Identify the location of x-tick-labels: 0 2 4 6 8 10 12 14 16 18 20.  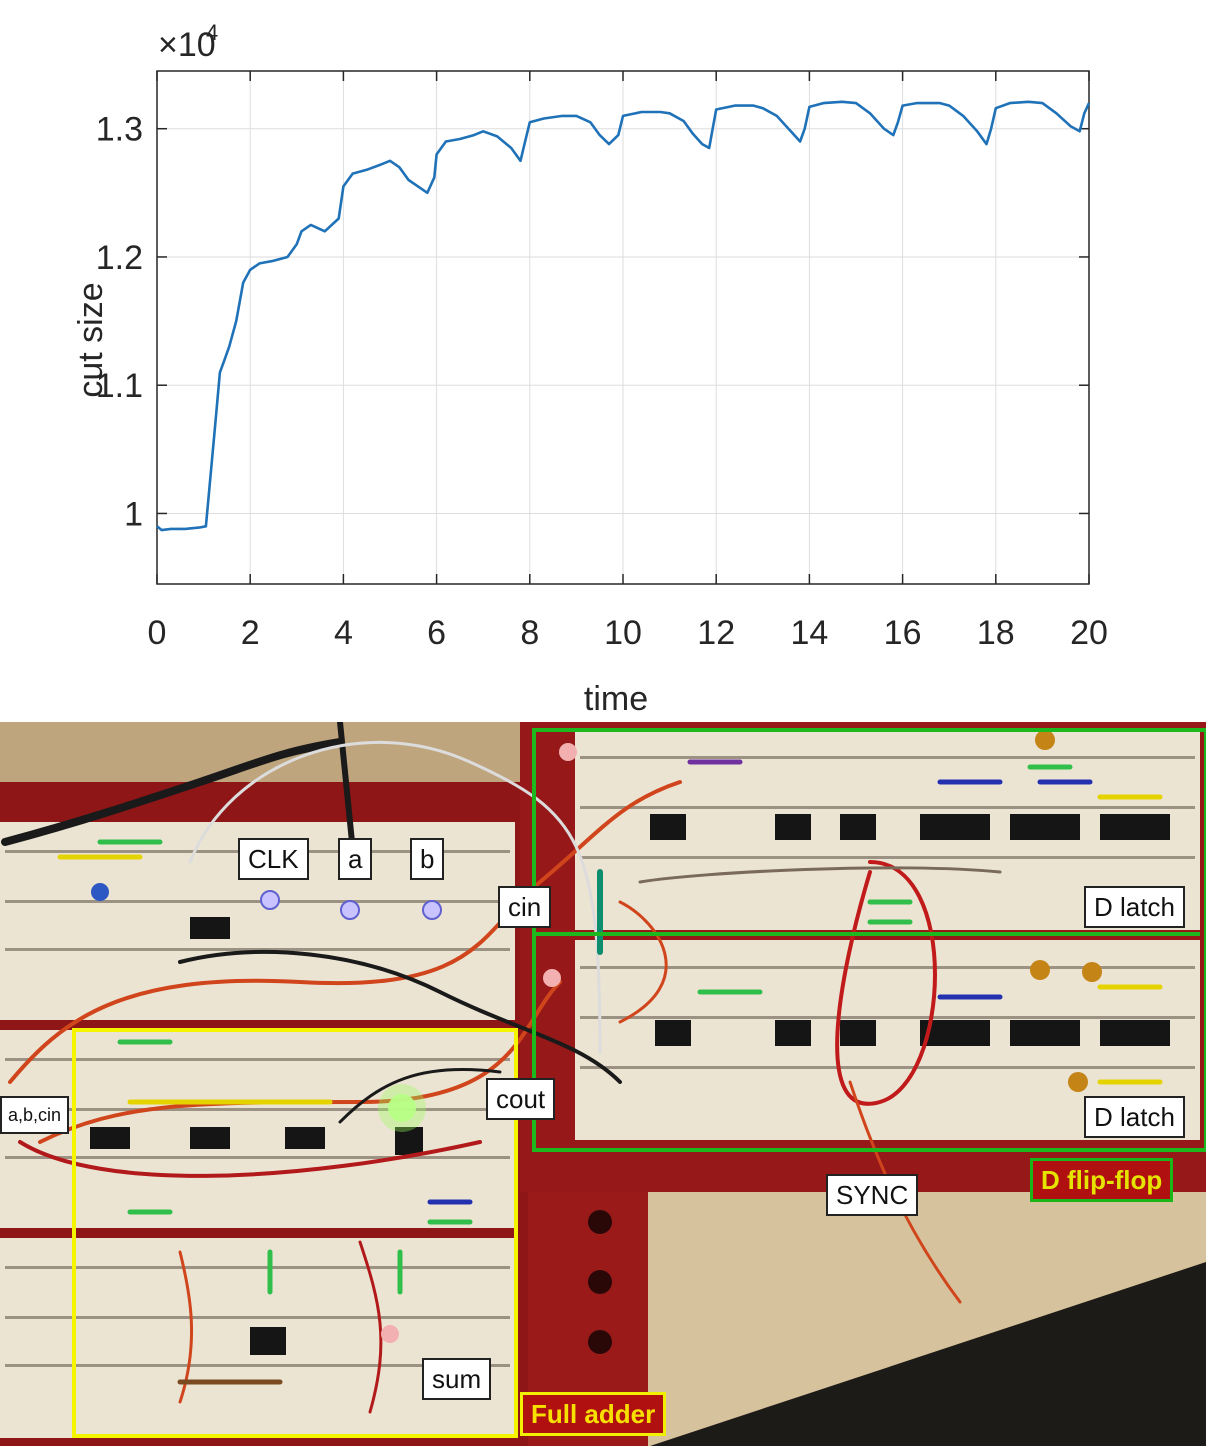
(628, 633).